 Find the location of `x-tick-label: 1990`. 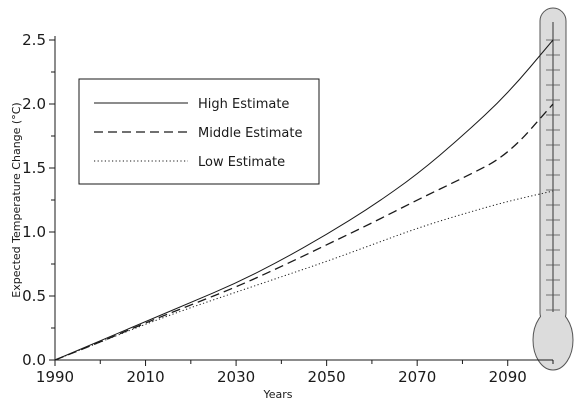

x-tick-label: 1990 is located at coordinates (55, 377).